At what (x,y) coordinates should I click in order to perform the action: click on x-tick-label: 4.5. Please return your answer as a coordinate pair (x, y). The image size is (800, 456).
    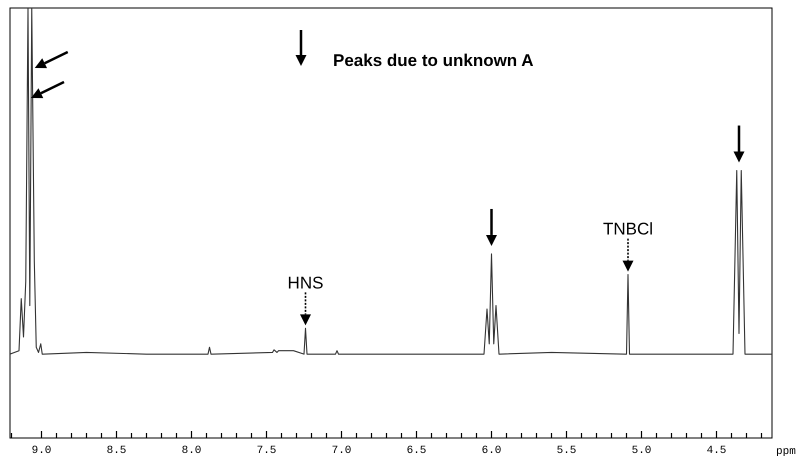
    Looking at the image, I should click on (716, 450).